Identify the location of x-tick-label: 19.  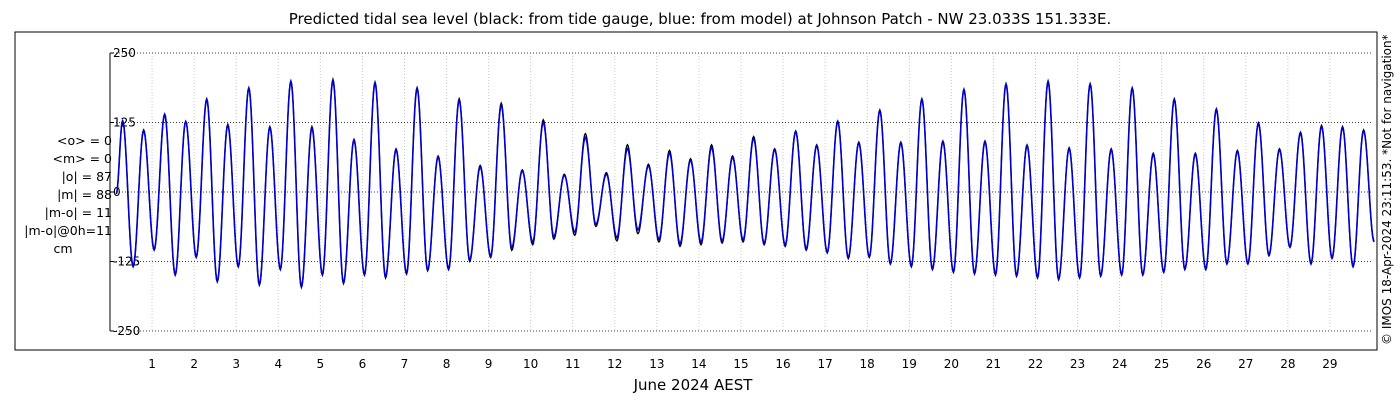
(909, 364).